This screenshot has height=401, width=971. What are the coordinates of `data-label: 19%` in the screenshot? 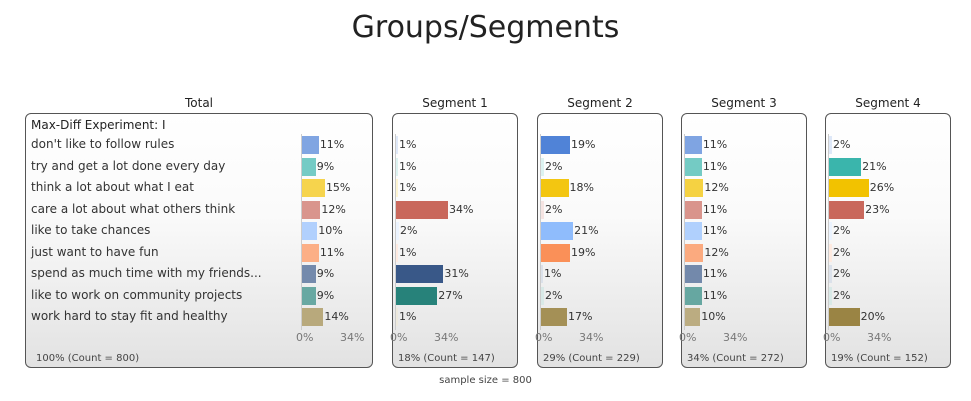 It's located at (583, 144).